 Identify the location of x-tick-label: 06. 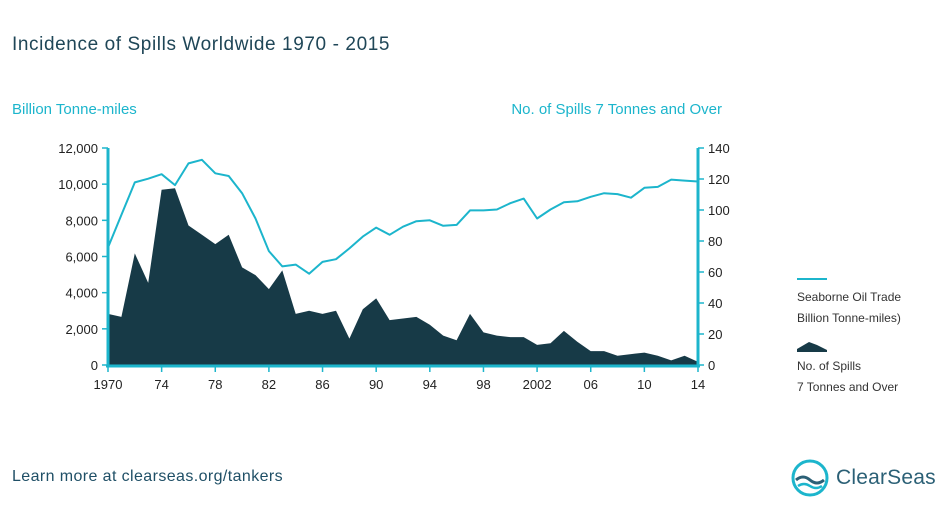
(590, 384).